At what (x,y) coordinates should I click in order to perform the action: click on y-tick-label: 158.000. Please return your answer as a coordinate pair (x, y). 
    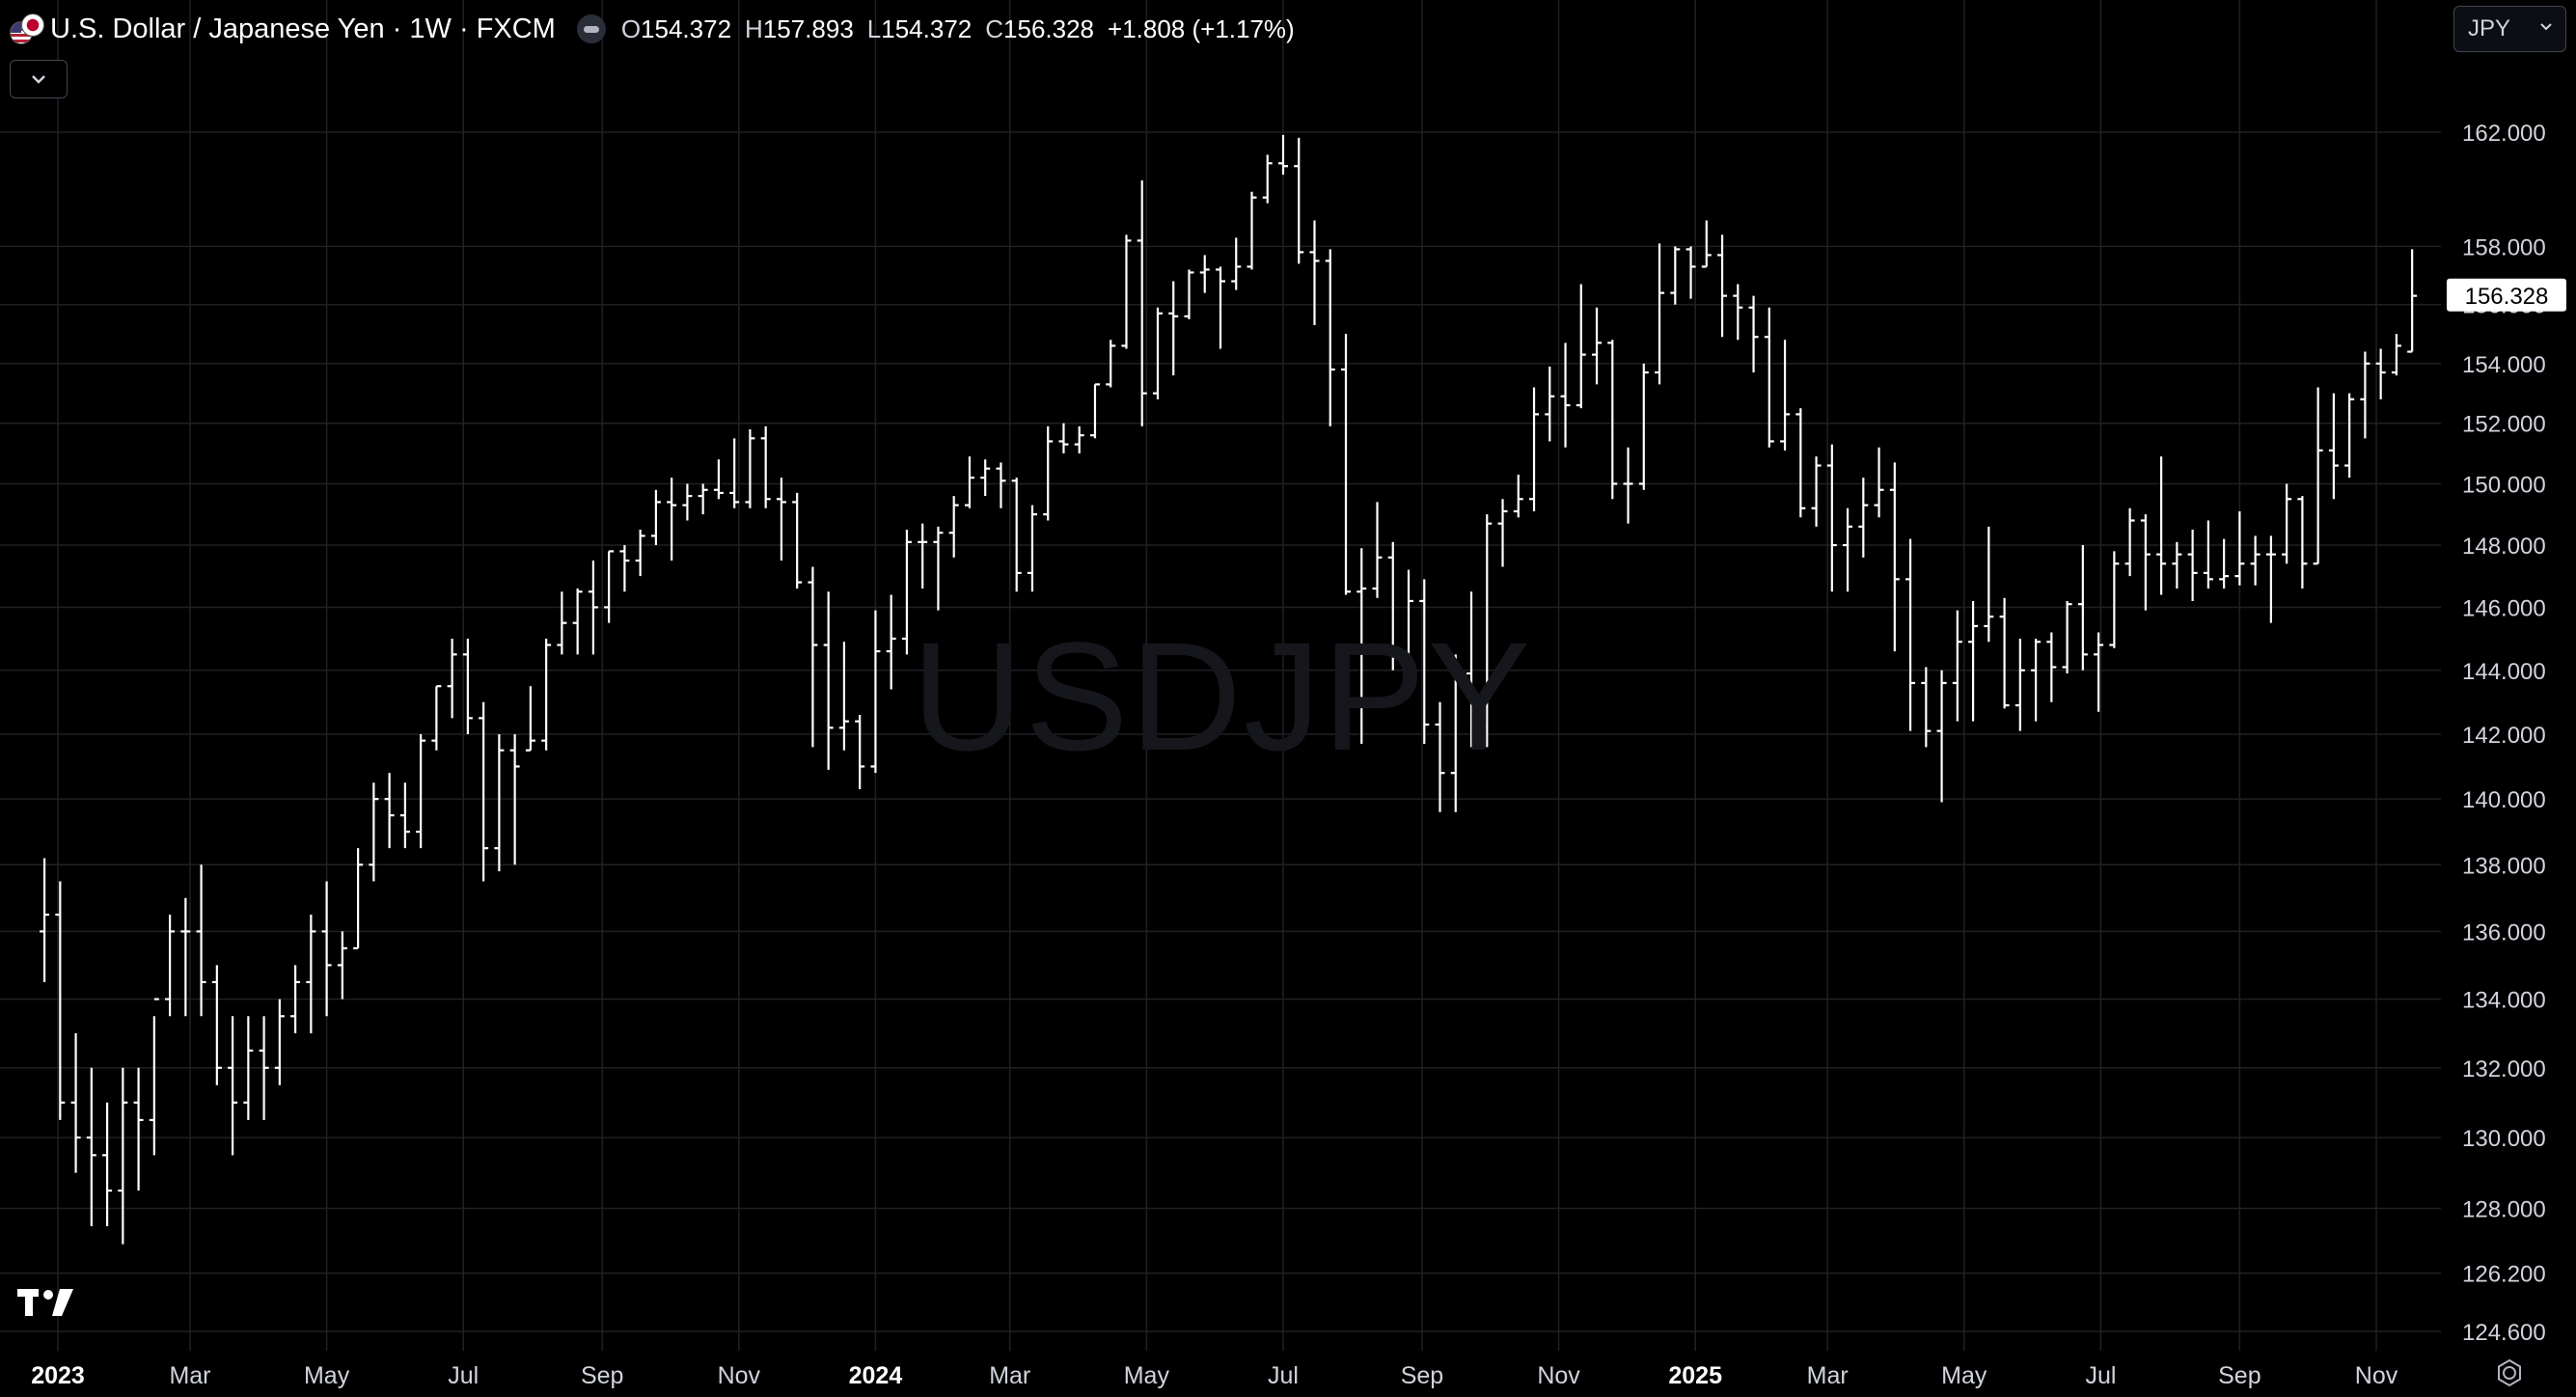
    Looking at the image, I should click on (2504, 247).